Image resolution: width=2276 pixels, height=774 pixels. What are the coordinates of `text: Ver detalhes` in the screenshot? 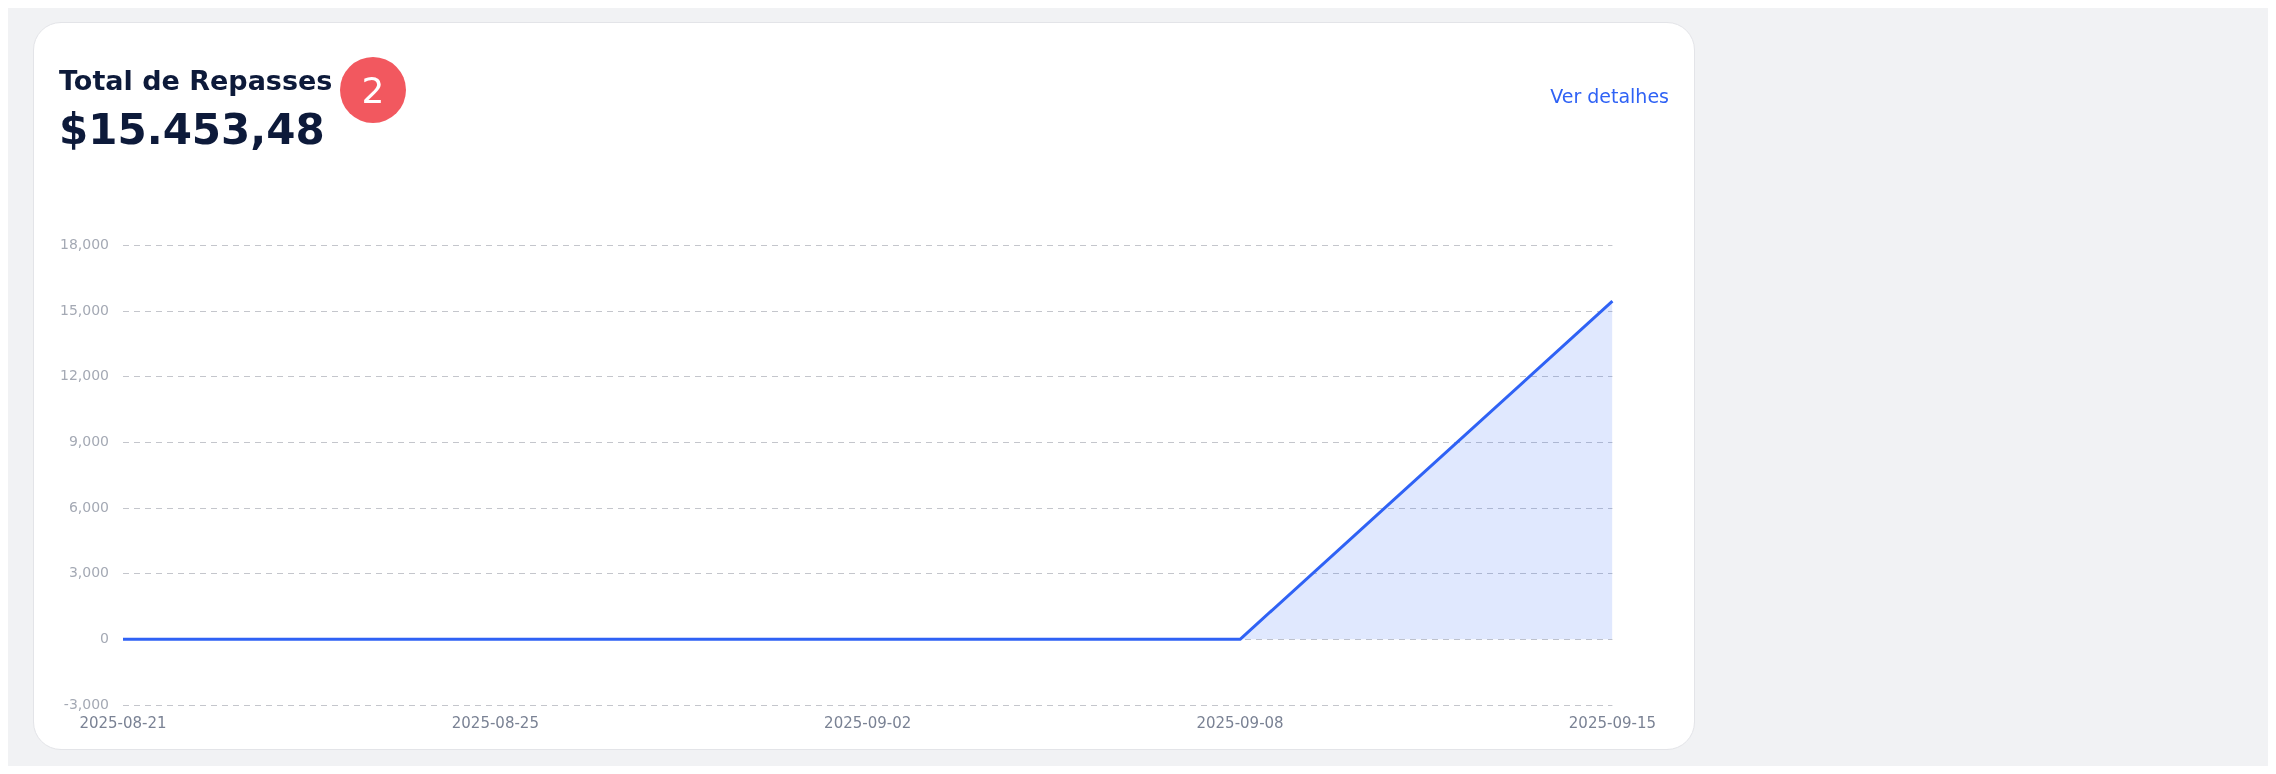 It's located at (1609, 96).